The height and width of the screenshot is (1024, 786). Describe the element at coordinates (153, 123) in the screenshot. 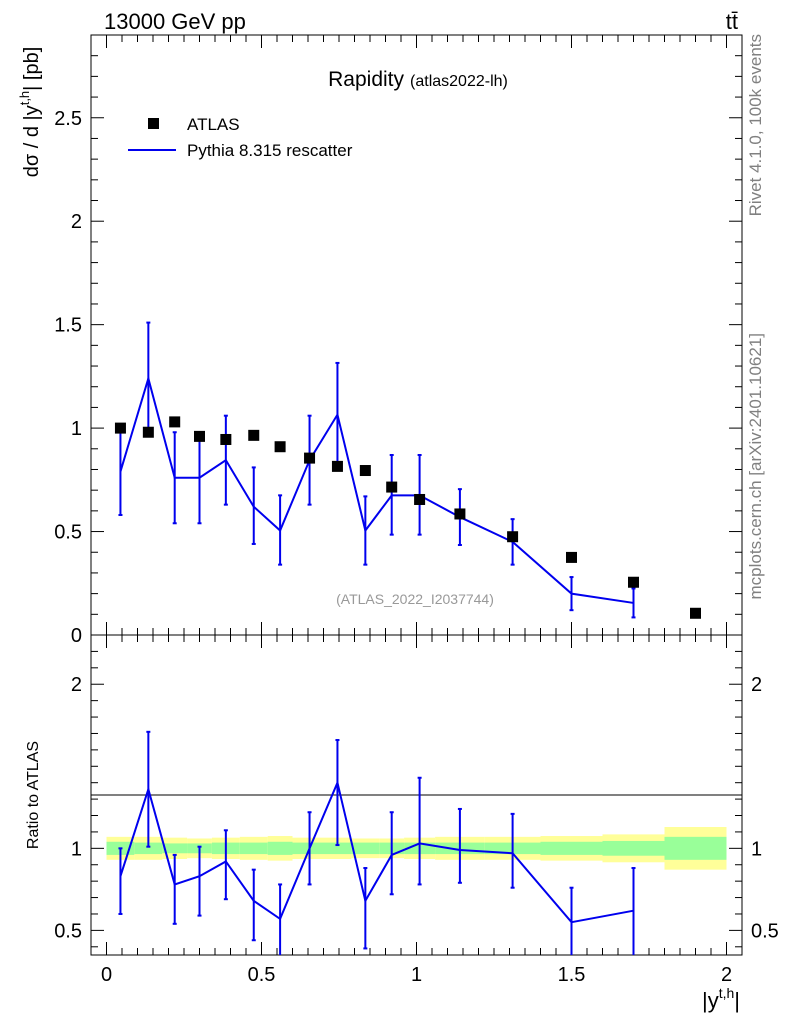

I see `legend-marker-atlas` at that location.